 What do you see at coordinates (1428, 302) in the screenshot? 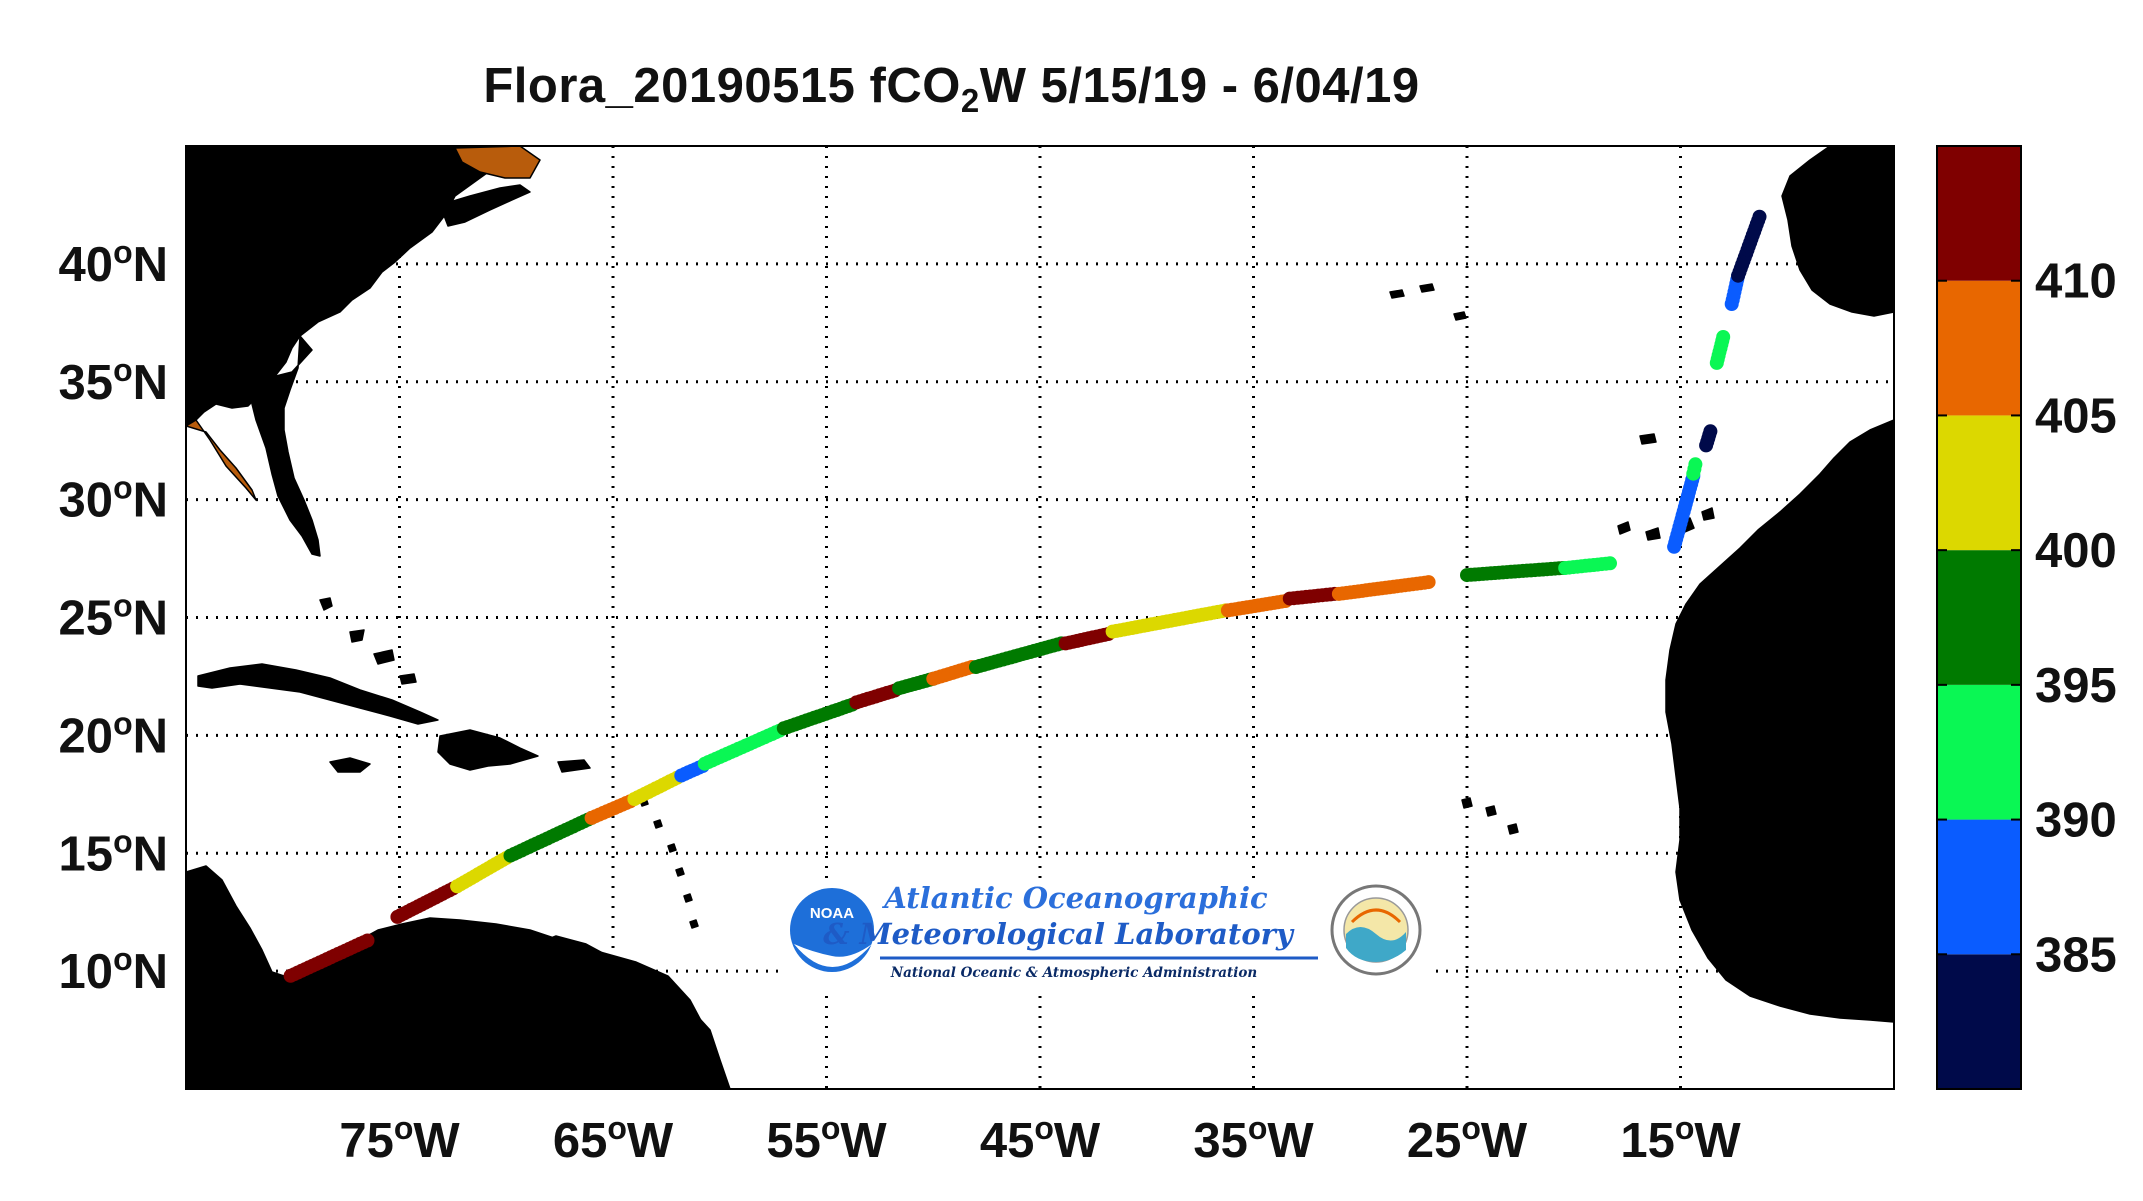
I see `azores` at bounding box center [1428, 302].